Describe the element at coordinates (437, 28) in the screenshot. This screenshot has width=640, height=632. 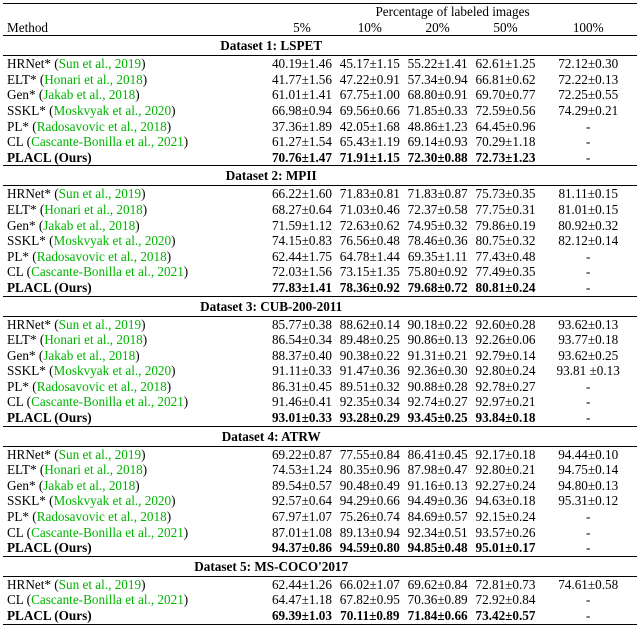
I see `column-header-20pct: 20%` at that location.